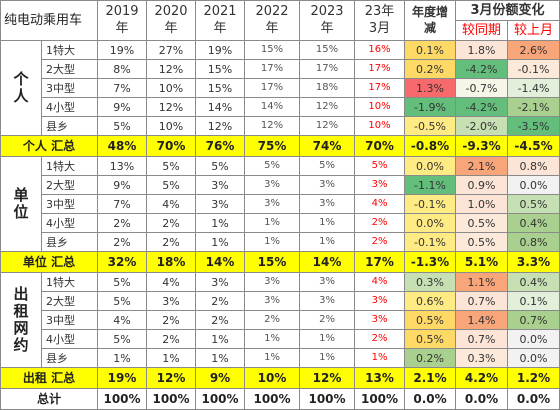 The width and height of the screenshot is (560, 410). I want to click on table-row: 3中型 4% 2% 2% 2% 2% 3% 0.5% 1.4% 0.7%, so click(280, 320).